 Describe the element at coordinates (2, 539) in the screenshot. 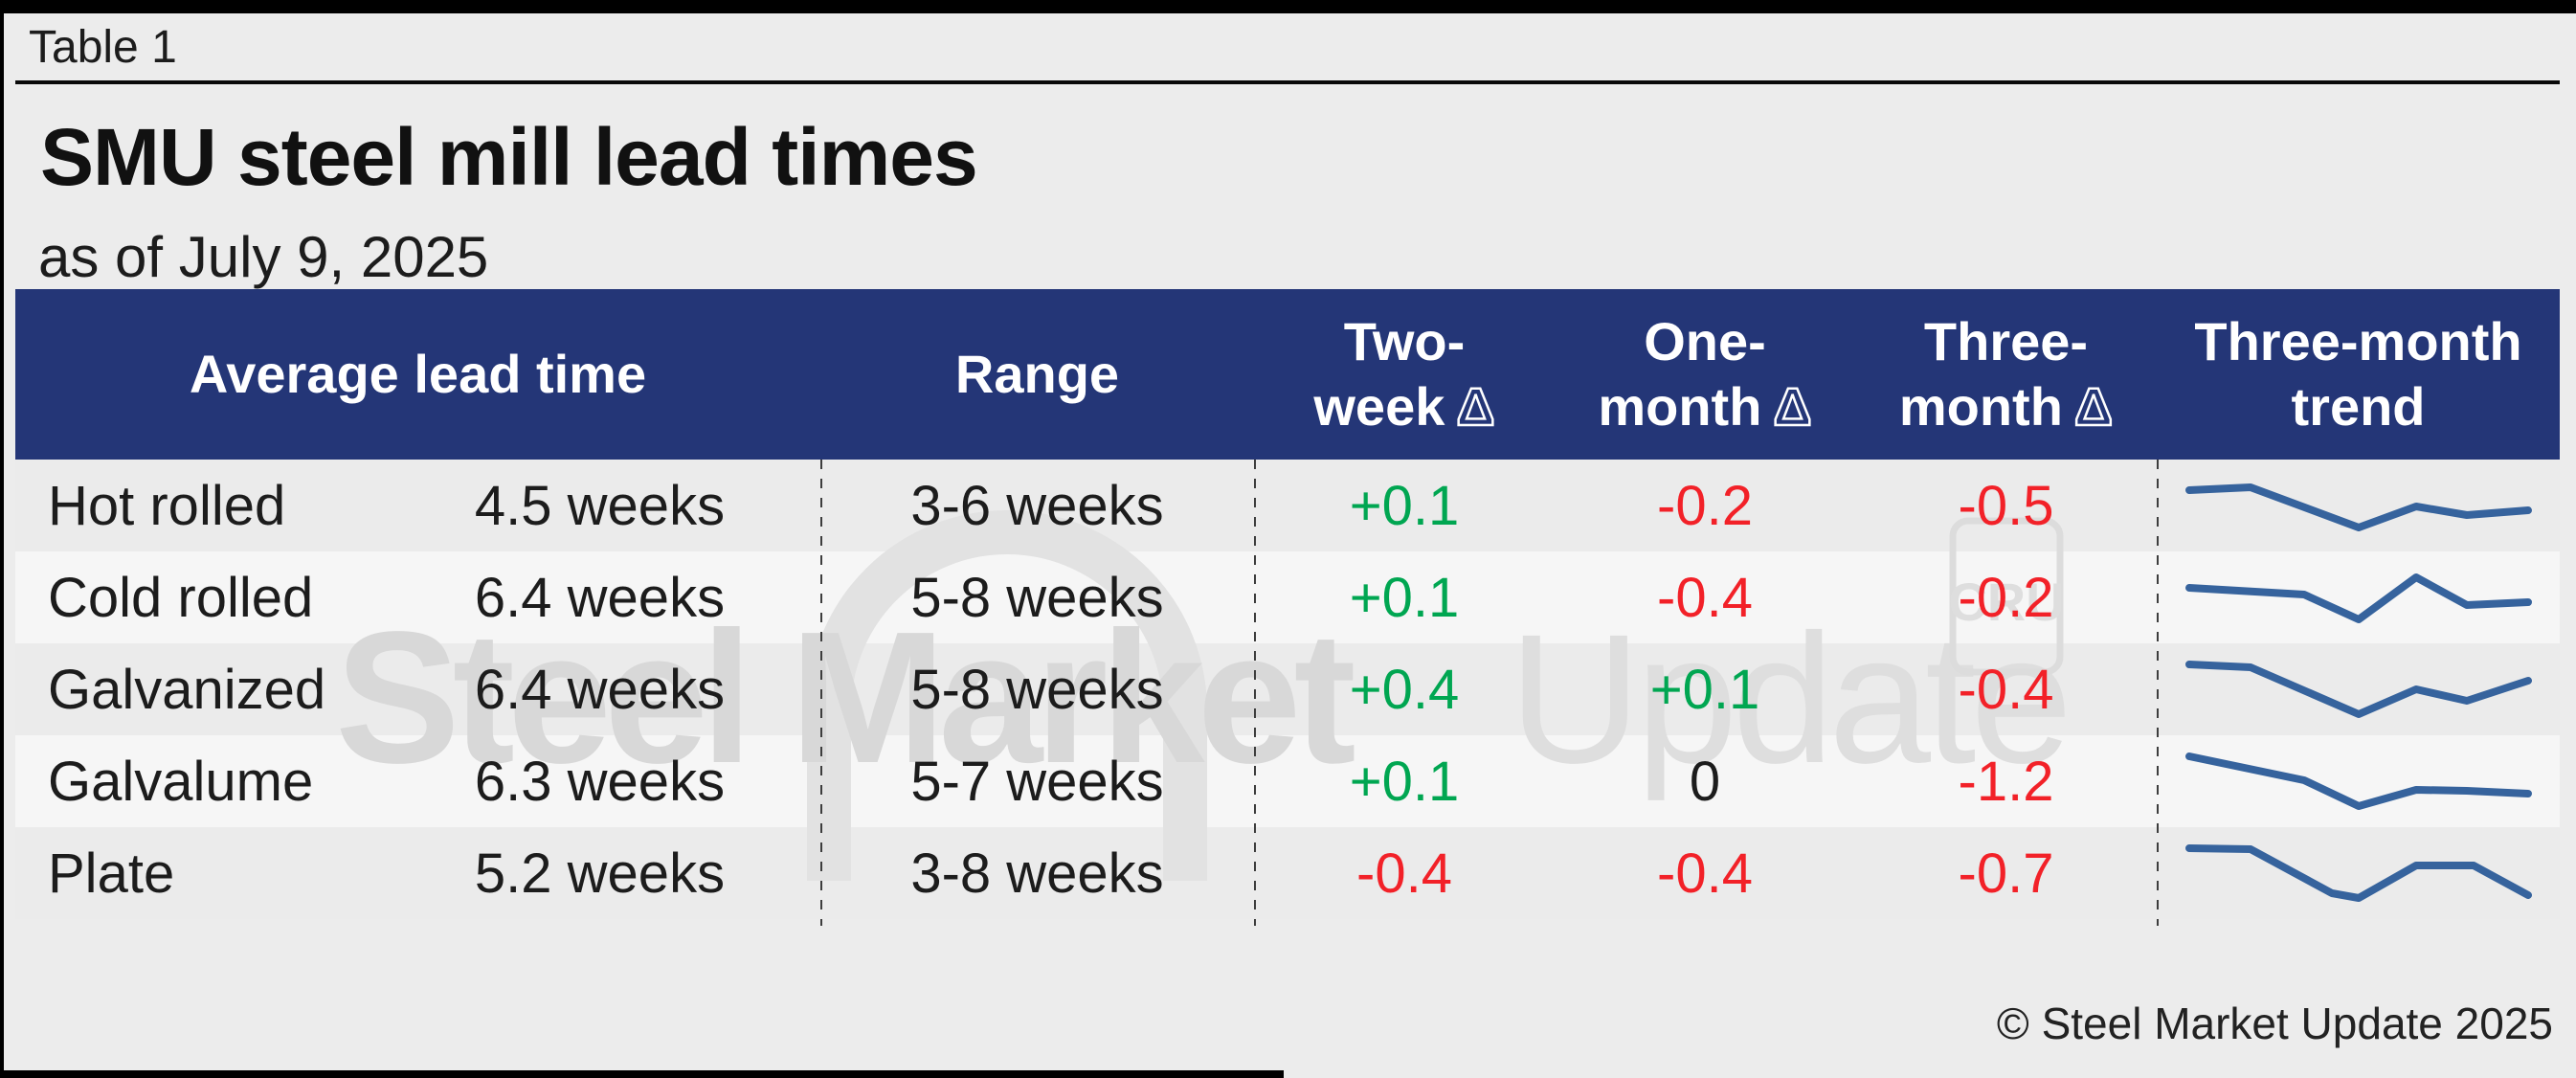

I see `left-border` at that location.